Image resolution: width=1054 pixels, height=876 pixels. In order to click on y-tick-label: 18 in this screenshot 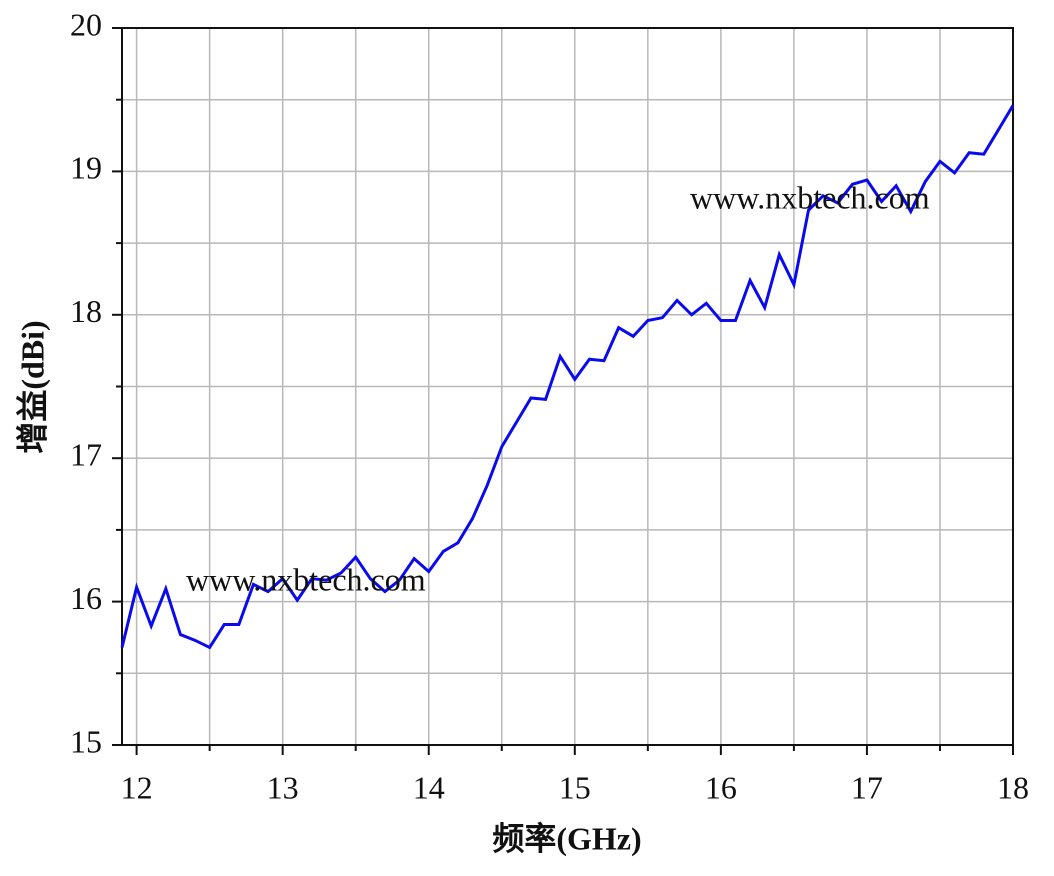, I will do `click(86, 311)`.